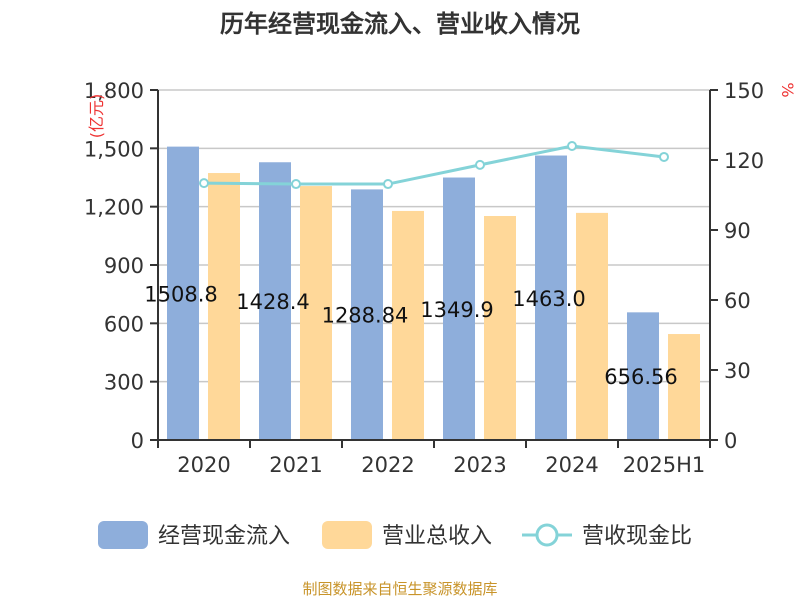 The image size is (800, 604). I want to click on right-tick-label: 120, so click(744, 161).